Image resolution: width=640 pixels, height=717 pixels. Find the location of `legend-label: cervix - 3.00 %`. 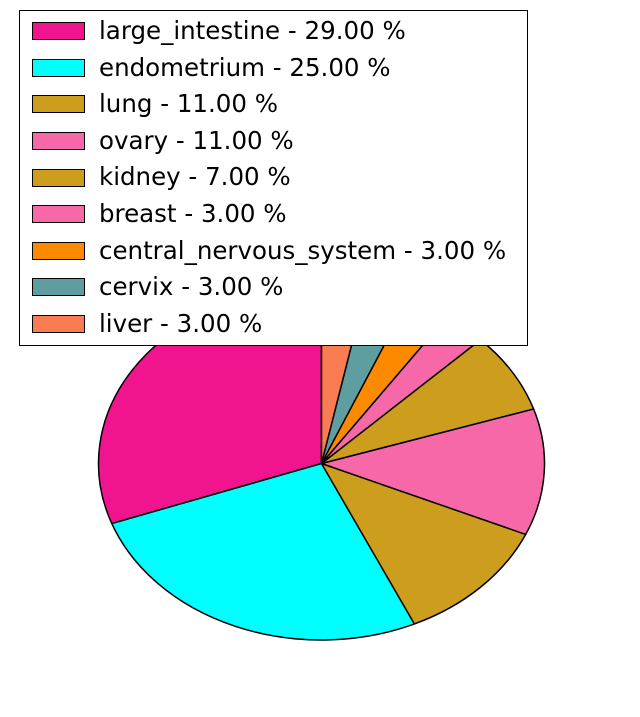

legend-label: cervix - 3.00 % is located at coordinates (191, 287).